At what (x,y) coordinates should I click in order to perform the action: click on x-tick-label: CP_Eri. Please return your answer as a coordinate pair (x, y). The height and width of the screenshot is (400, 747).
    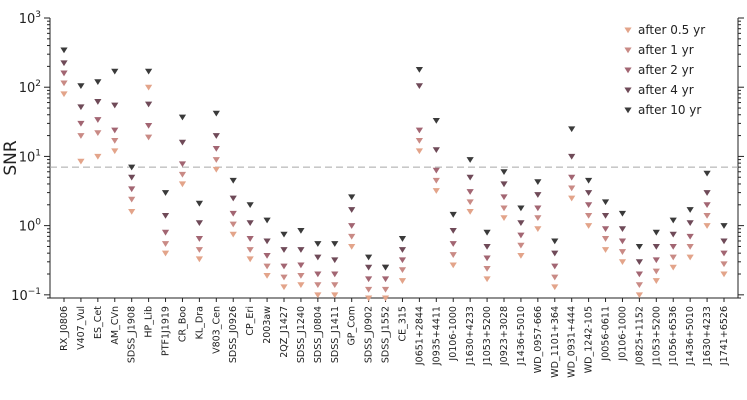
    Looking at the image, I should click on (250, 321).